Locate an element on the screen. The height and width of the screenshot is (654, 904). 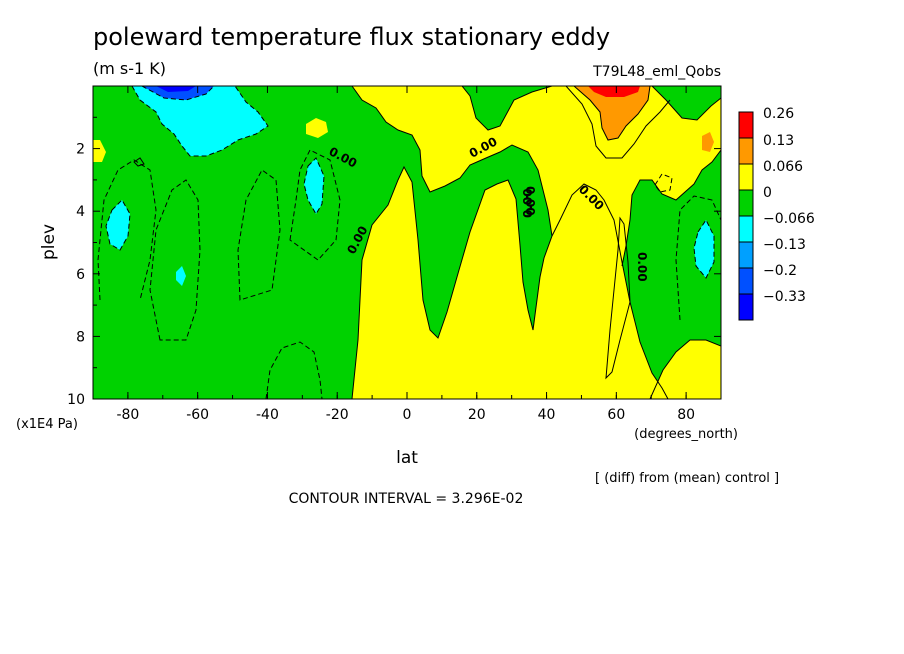
y-tick-label: 10 is located at coordinates (76, 400).